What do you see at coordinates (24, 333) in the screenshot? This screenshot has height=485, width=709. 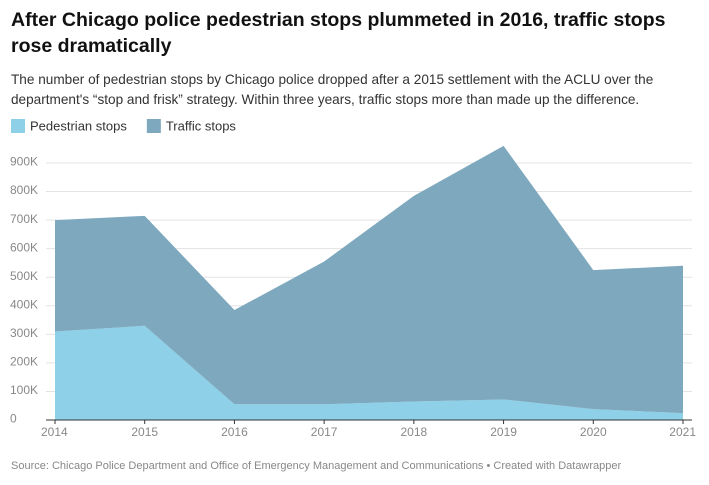 I see `y-tick-label: 300K` at bounding box center [24, 333].